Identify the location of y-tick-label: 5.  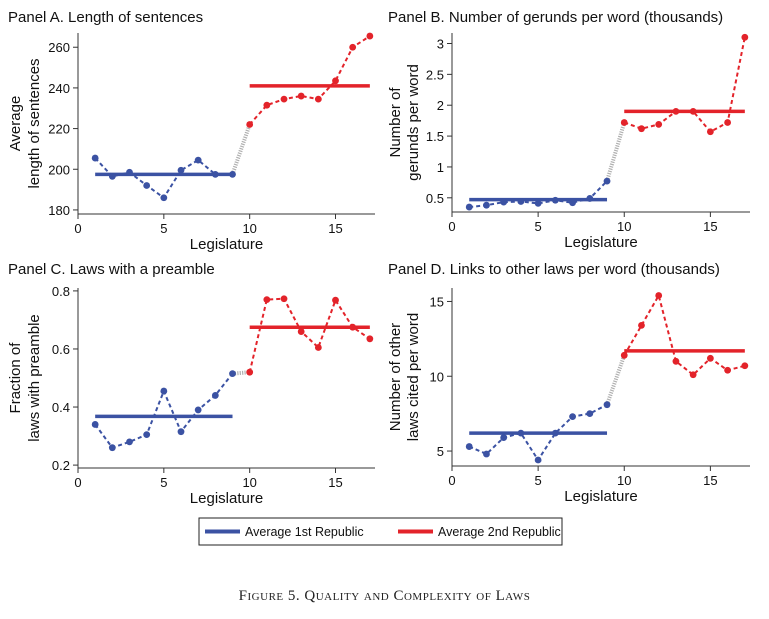
(440, 451).